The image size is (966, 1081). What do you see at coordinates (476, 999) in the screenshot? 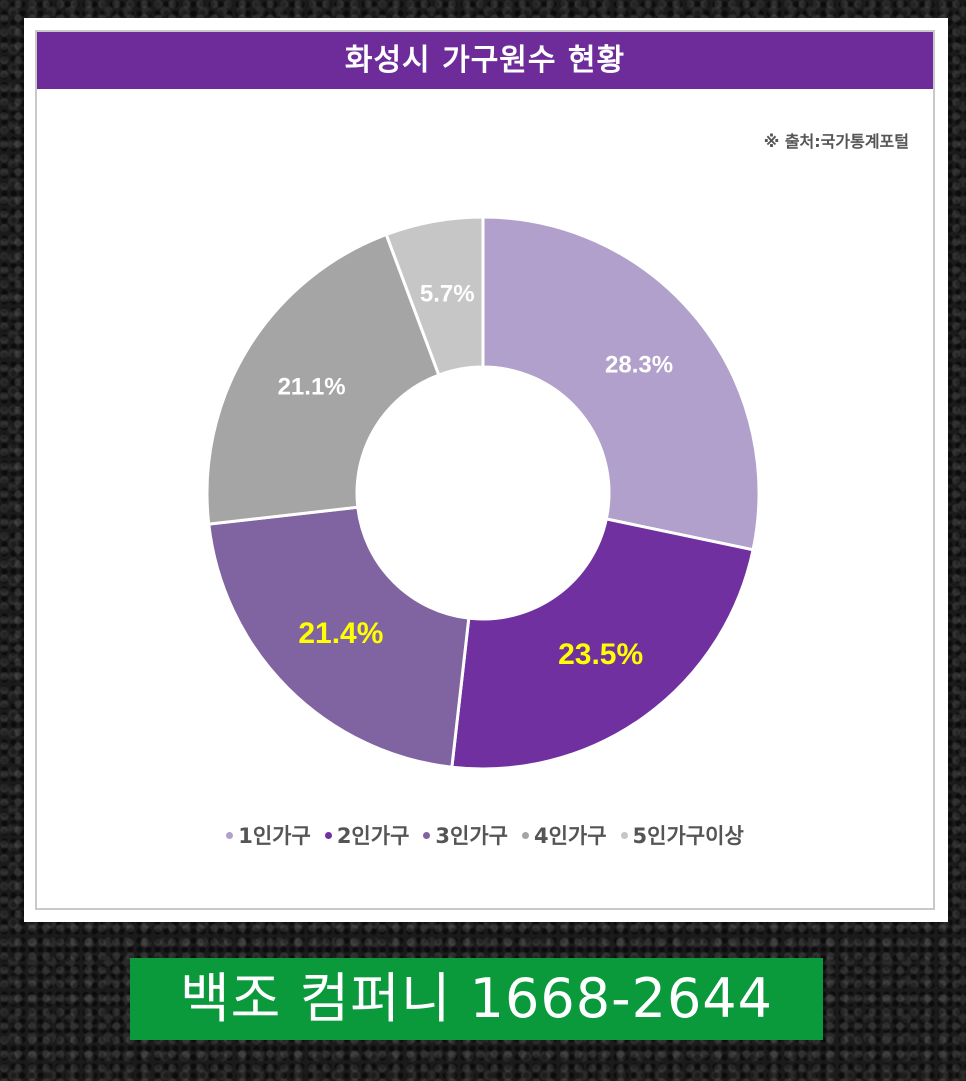
I see `company-banner: 백조 컴퍼니 1668-2644` at bounding box center [476, 999].